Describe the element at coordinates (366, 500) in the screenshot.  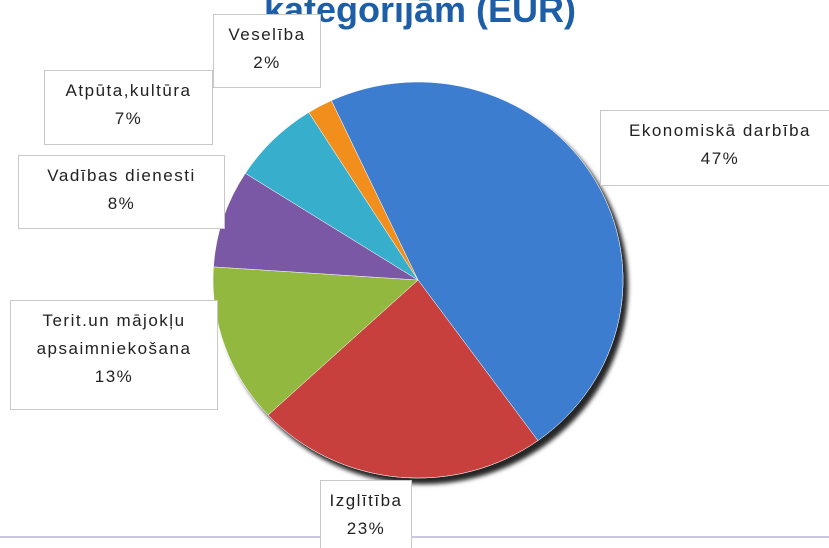
I see `slice-name: Izglītība` at that location.